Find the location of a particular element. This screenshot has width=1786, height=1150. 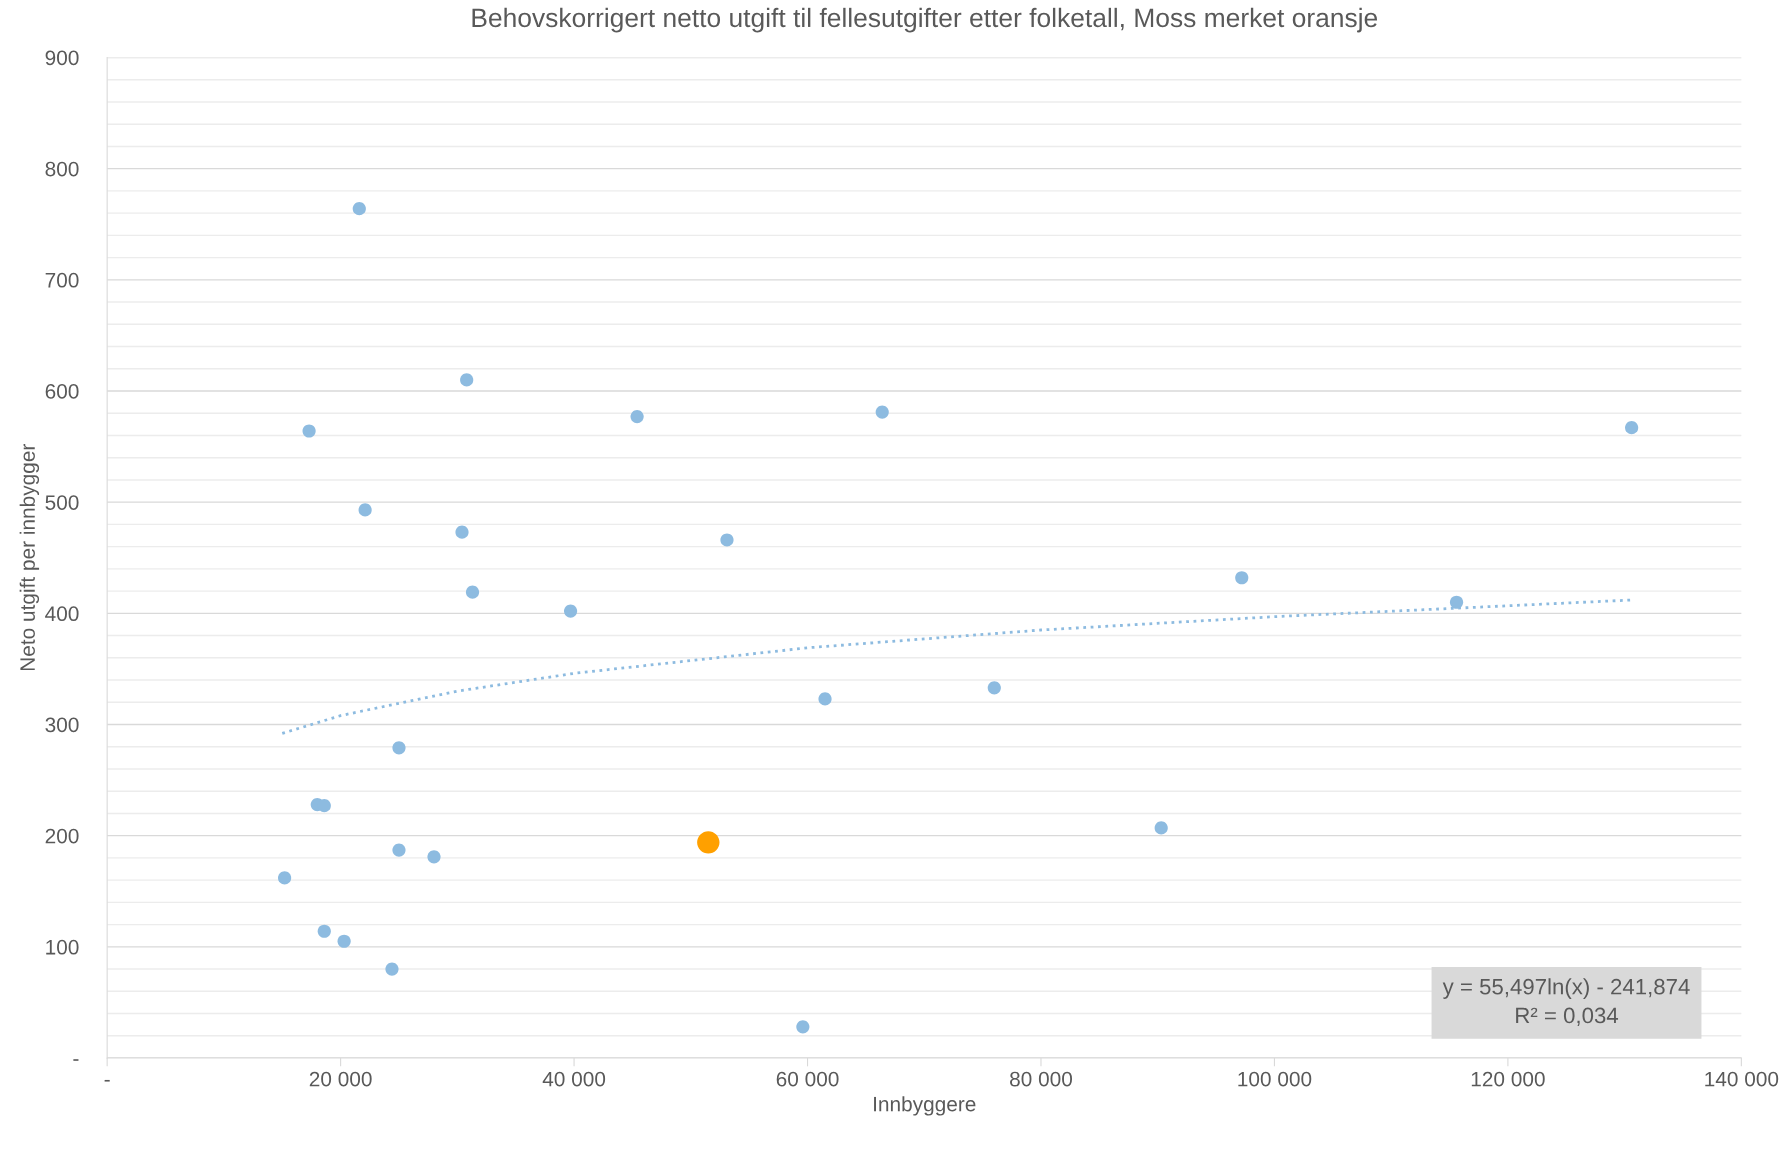

y-tick-label: 300 is located at coordinates (62, 725).